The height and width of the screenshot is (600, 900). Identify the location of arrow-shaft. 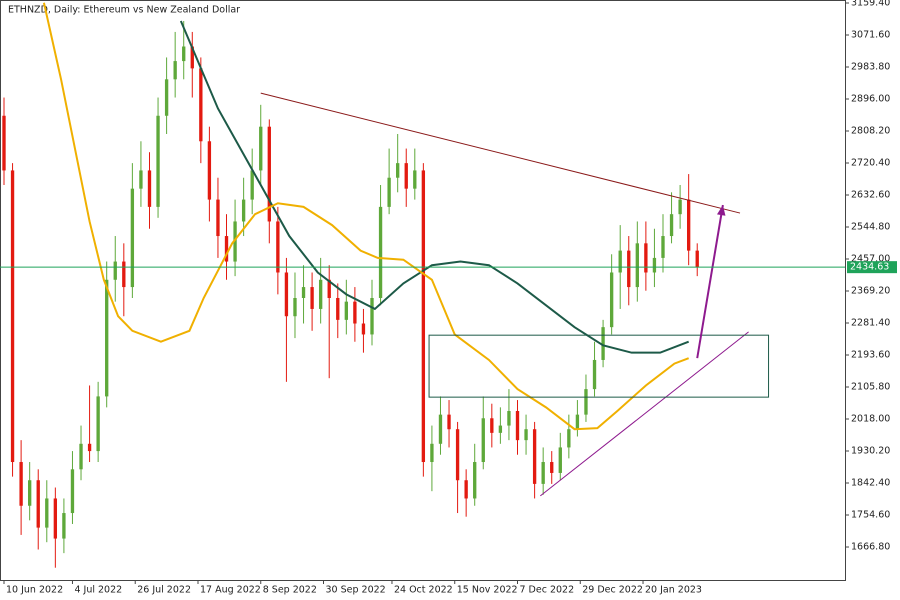
(710, 281).